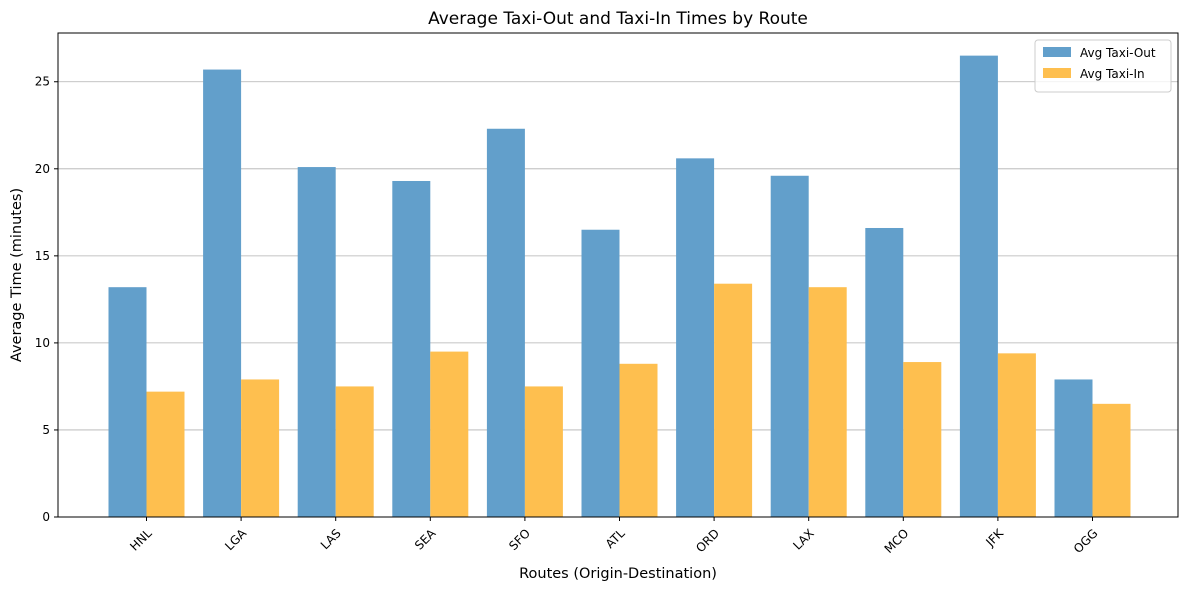  I want to click on x-tick-label: ATL, so click(615, 538).